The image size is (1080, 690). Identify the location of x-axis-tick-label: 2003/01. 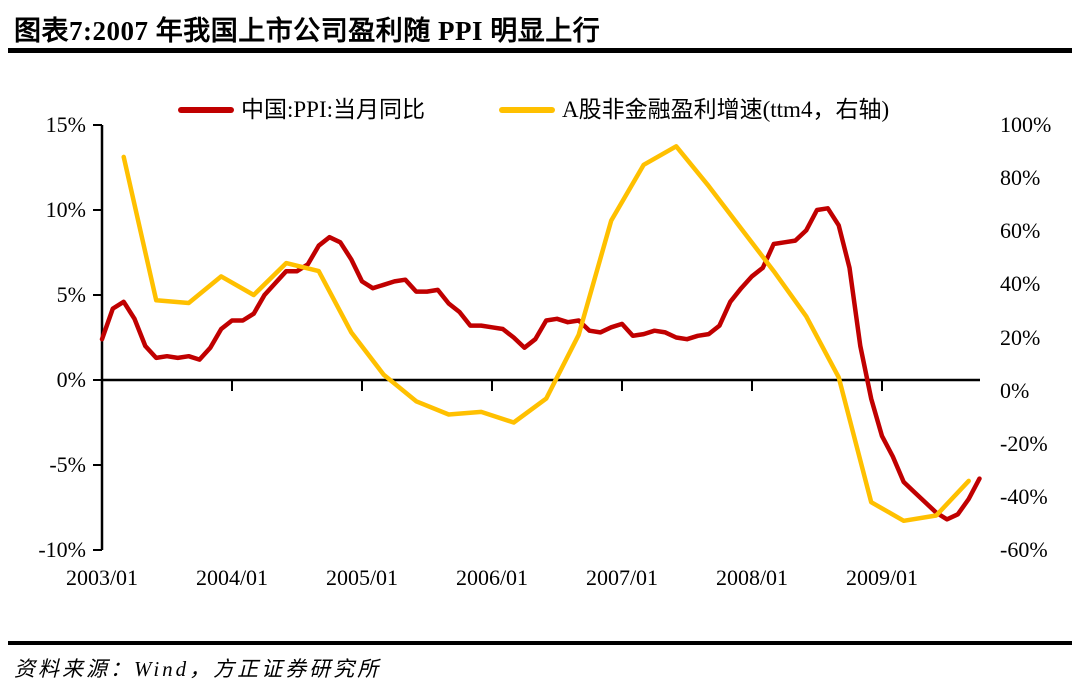
(102, 577).